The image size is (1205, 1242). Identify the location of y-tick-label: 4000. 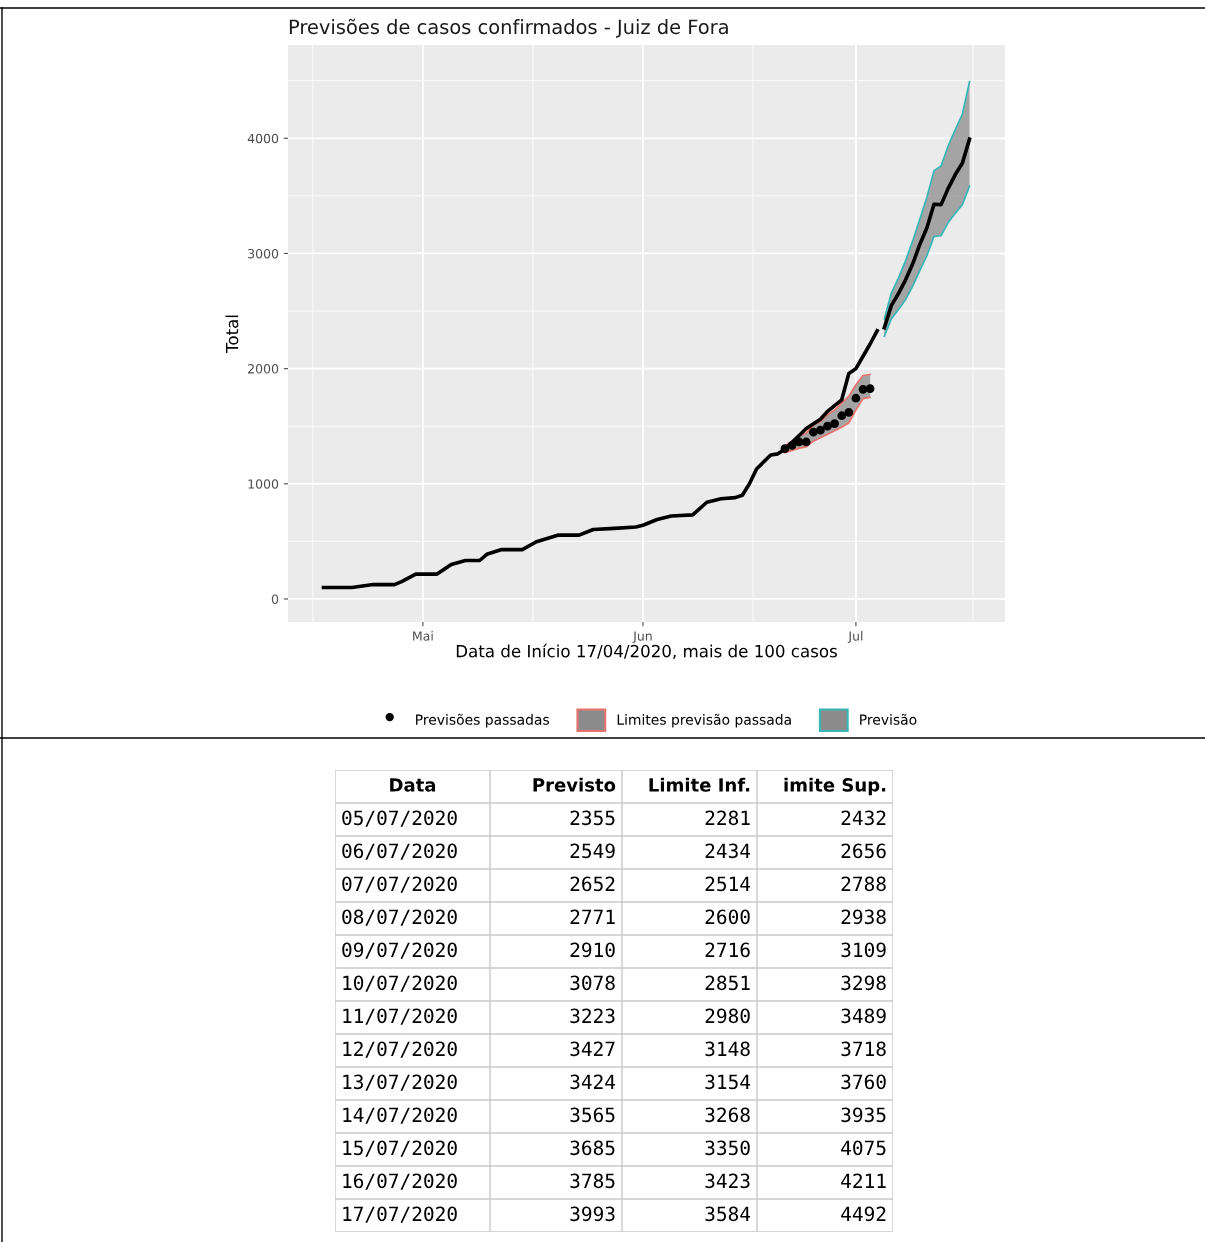
(263, 138).